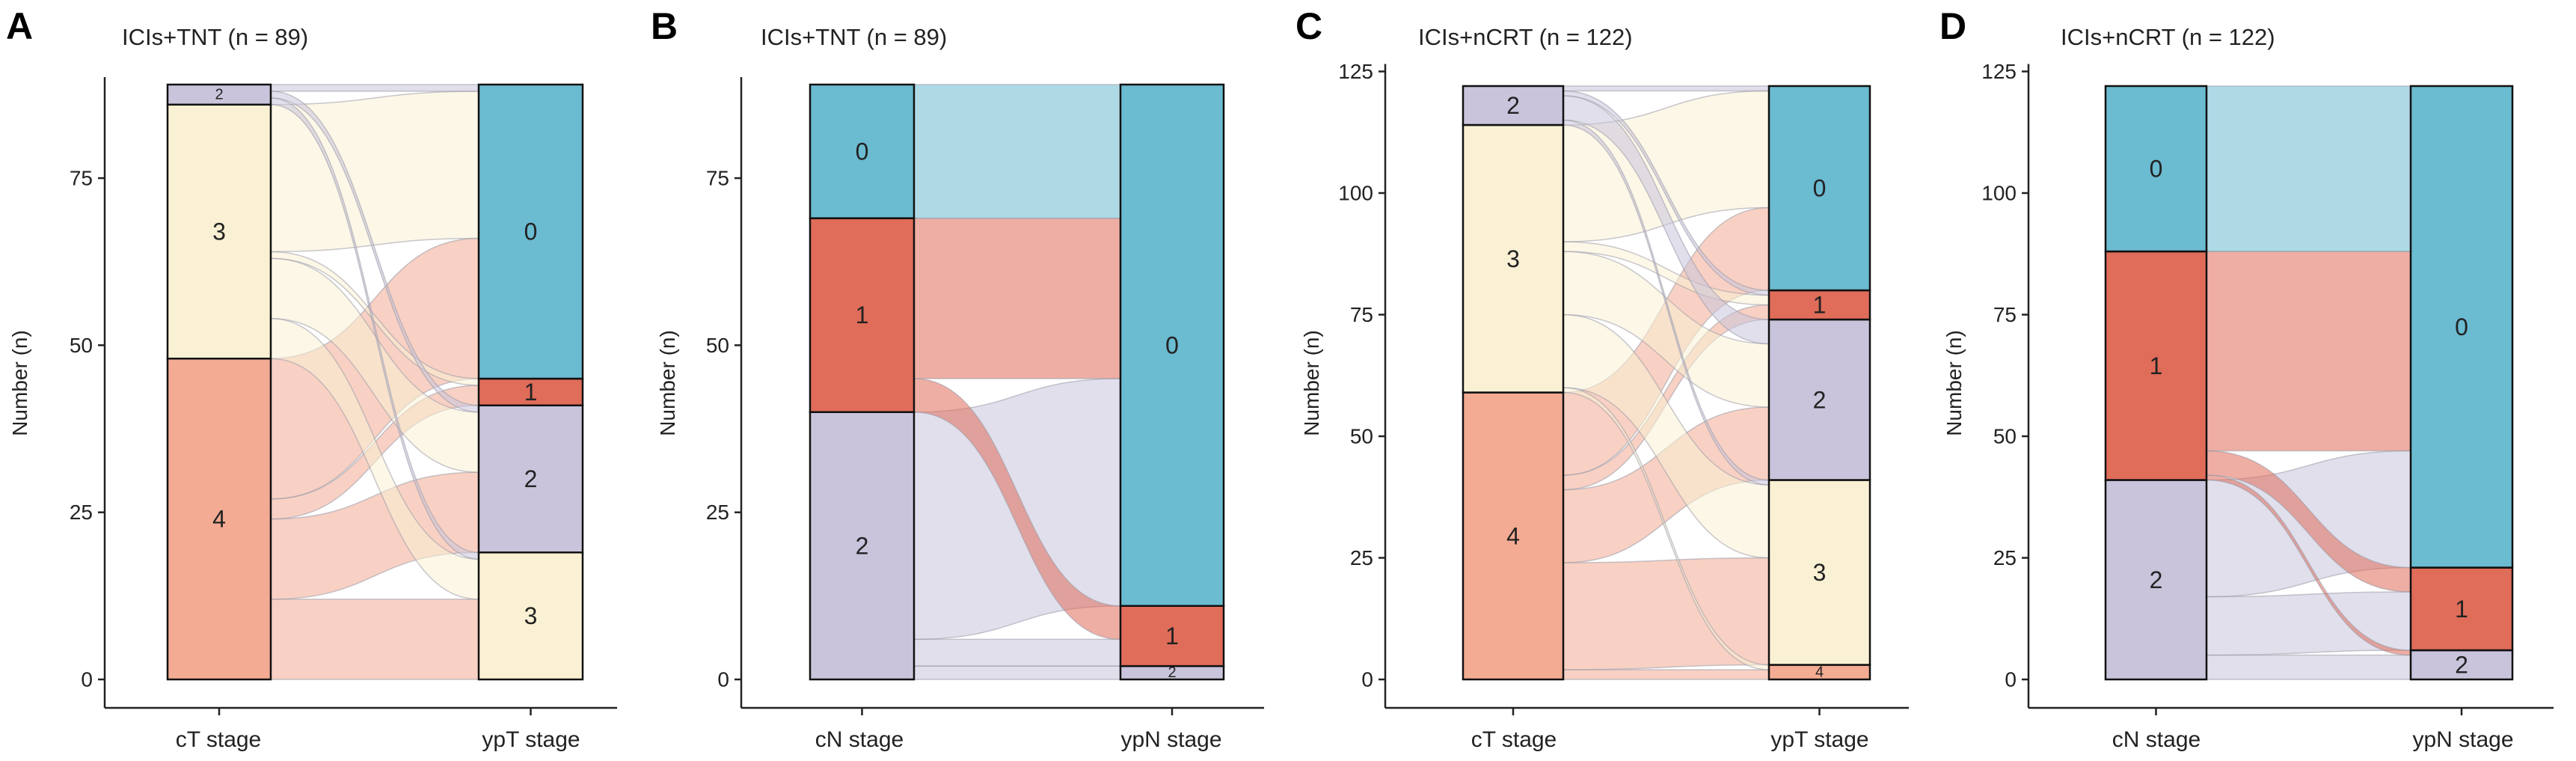 Image resolution: width=2576 pixels, height=761 pixels. Describe the element at coordinates (1819, 672) in the screenshot. I see `right-stratum-4-label: 4` at that location.